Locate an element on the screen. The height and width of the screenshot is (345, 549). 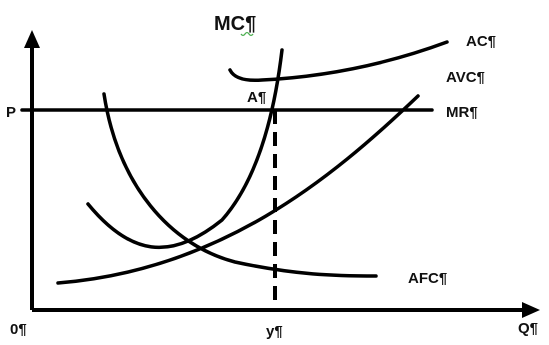
output-y-label: y¶ is located at coordinates (274, 331).